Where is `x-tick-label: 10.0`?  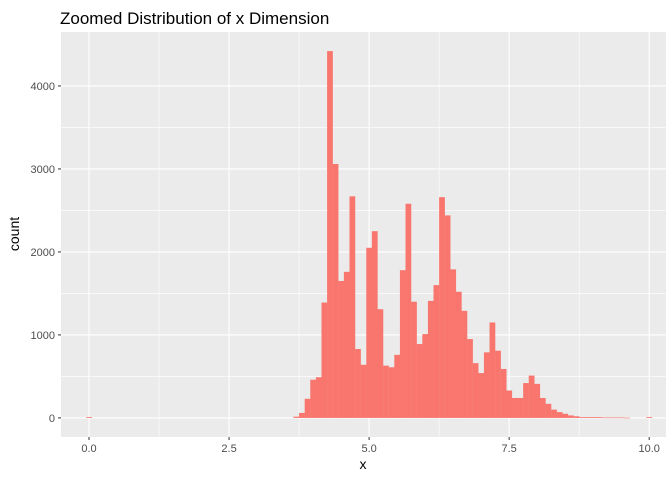
x-tick-label: 10.0 is located at coordinates (648, 449).